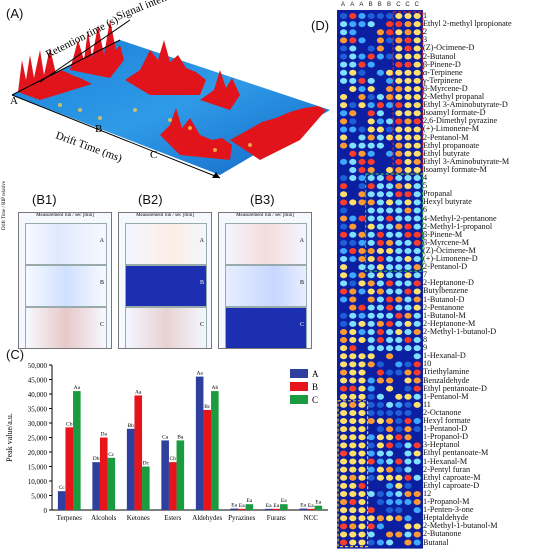 The image size is (550, 555). Describe the element at coordinates (65, 215) in the screenshot. I see `b1-title: Measurement run / sec [min]` at that location.